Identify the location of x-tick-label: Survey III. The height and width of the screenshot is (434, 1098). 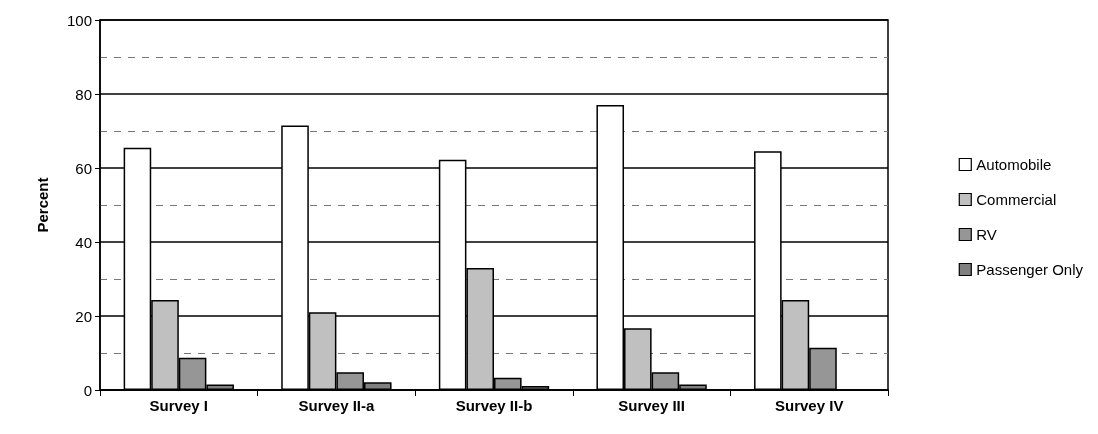
(651, 405).